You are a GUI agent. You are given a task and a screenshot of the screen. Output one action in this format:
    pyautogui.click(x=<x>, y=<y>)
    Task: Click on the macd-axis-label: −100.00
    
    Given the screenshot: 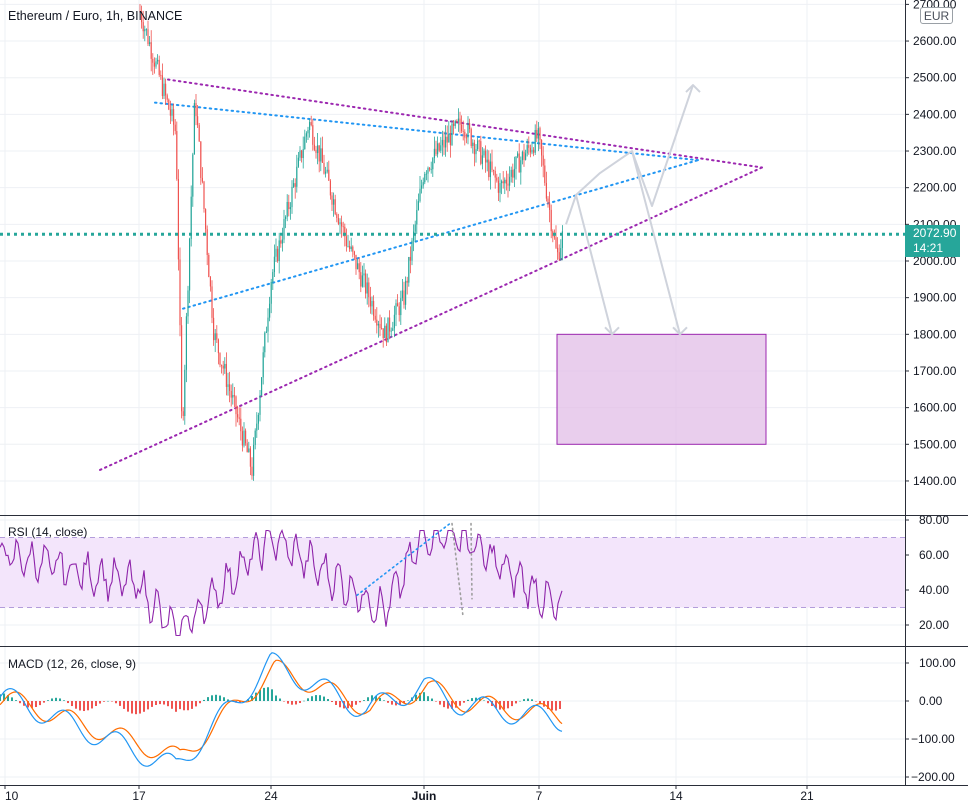 What is the action you would take?
    pyautogui.click(x=933, y=739)
    